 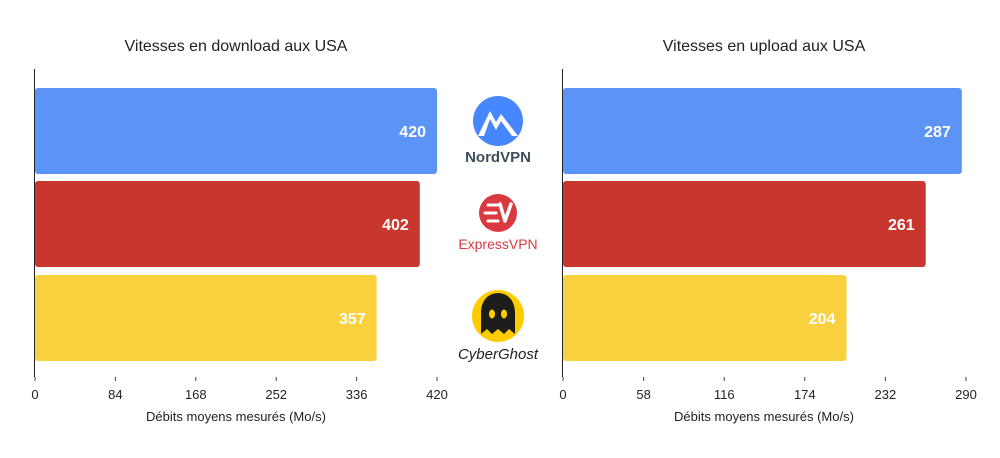 I want to click on ev-badge-icon, so click(x=498, y=213).